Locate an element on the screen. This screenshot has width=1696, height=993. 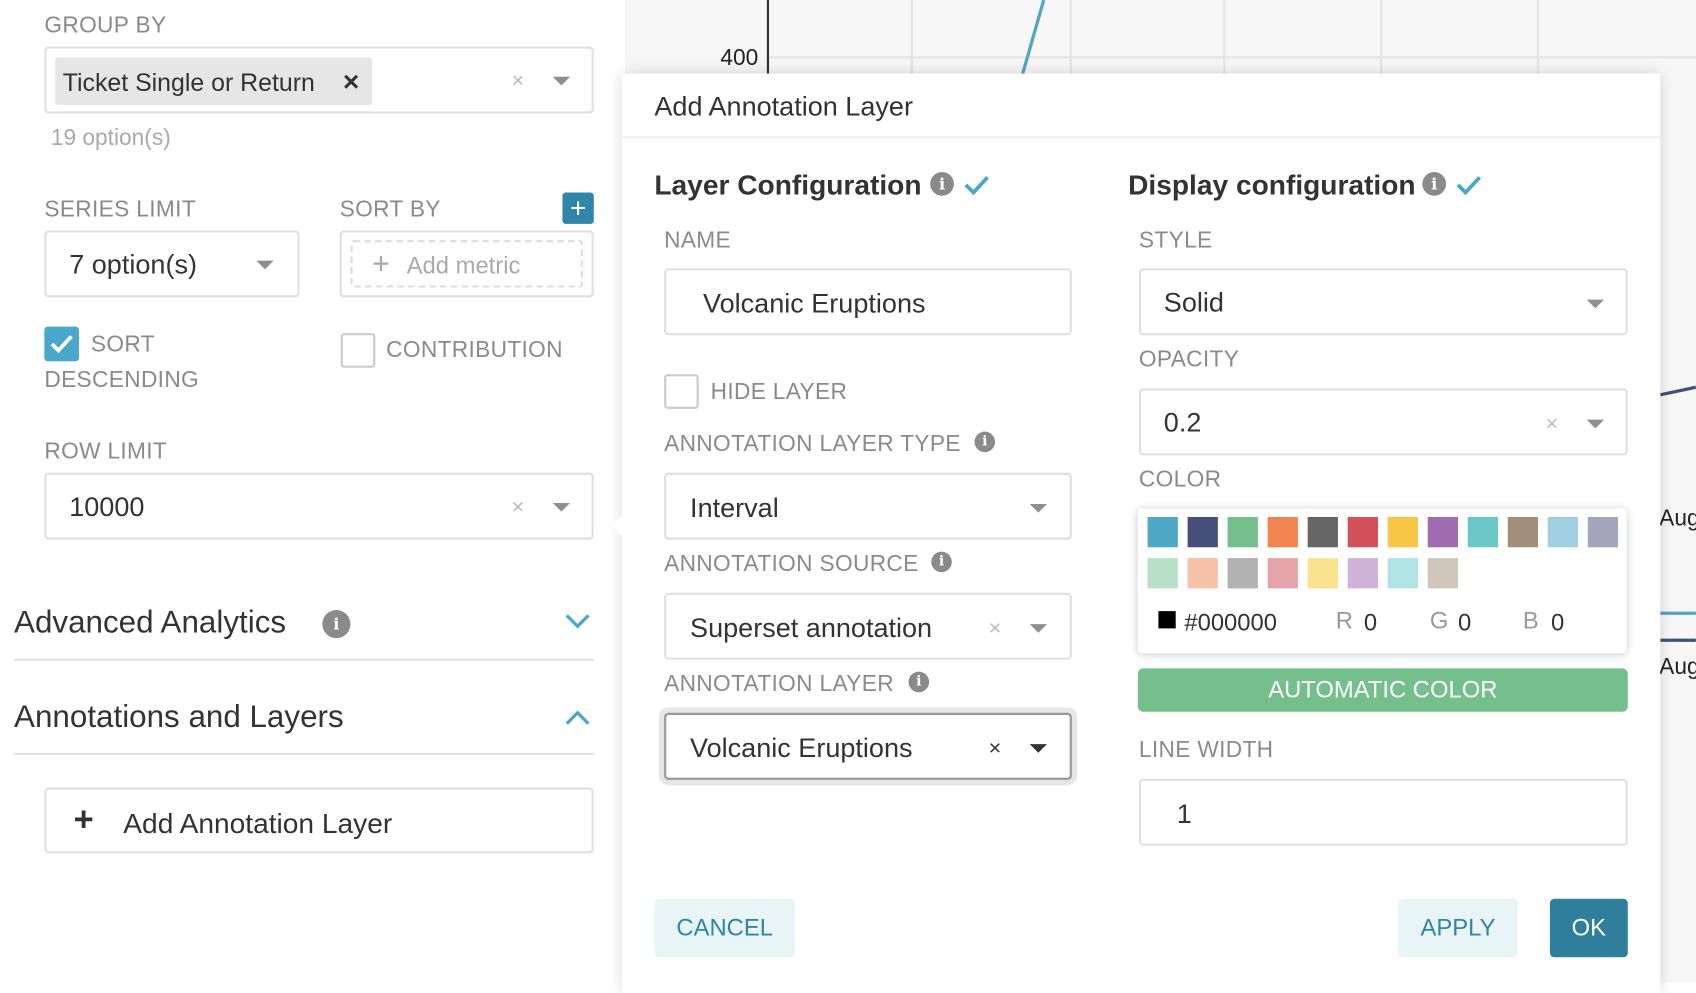
add-metric-button: + Add metric is located at coordinates (466, 264).